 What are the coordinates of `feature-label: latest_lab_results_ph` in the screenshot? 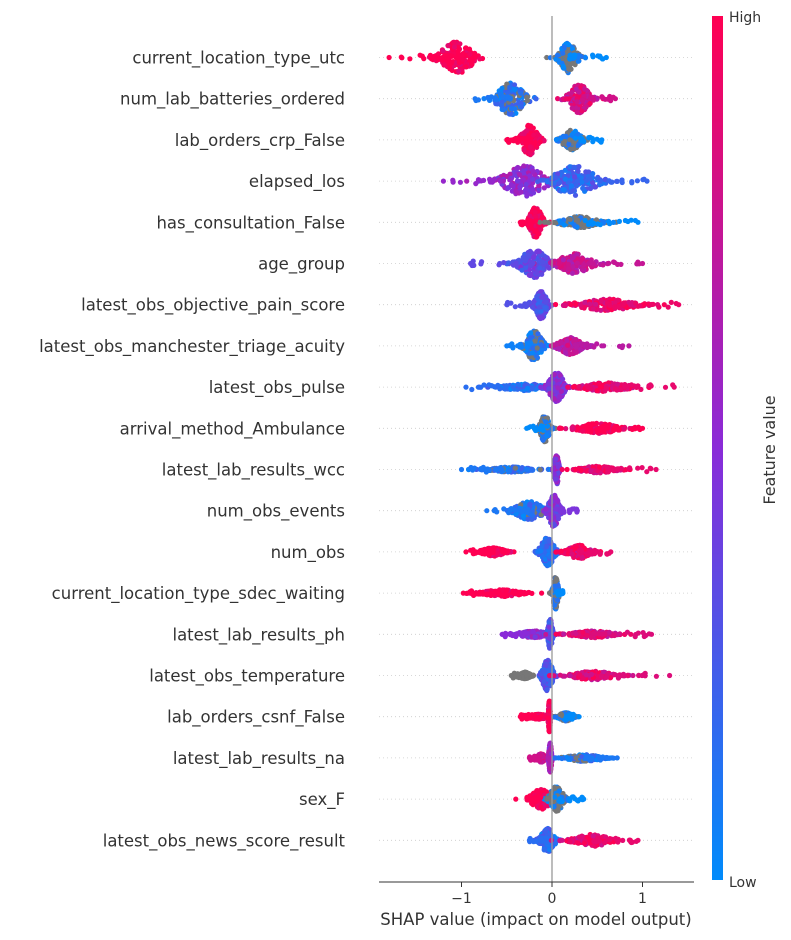 It's located at (258, 635).